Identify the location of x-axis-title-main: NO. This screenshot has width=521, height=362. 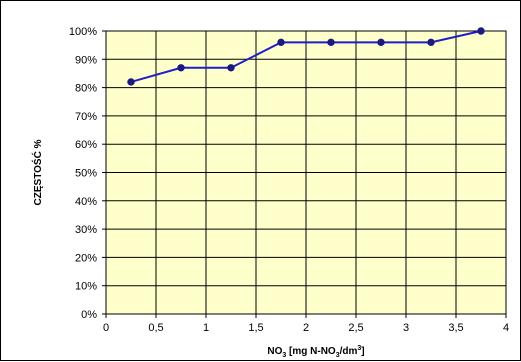
(274, 351).